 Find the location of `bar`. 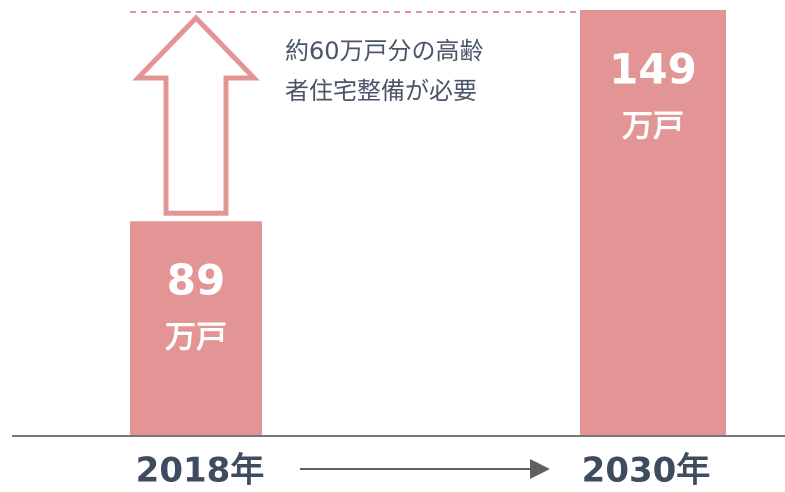

bar is located at coordinates (196, 328).